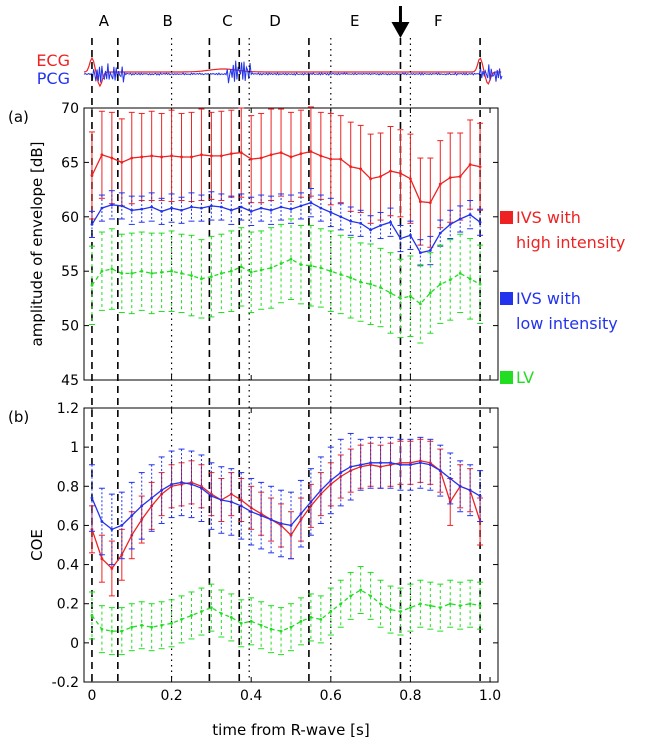  What do you see at coordinates (68, 409) in the screenshot?
I see `y-tick-label: 1.2` at bounding box center [68, 409].